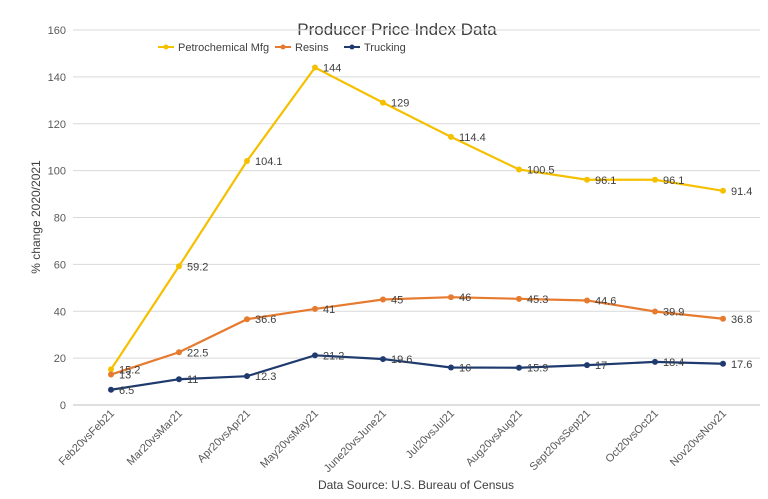 The height and width of the screenshot is (499, 768). I want to click on data-label: 36.6, so click(265, 320).